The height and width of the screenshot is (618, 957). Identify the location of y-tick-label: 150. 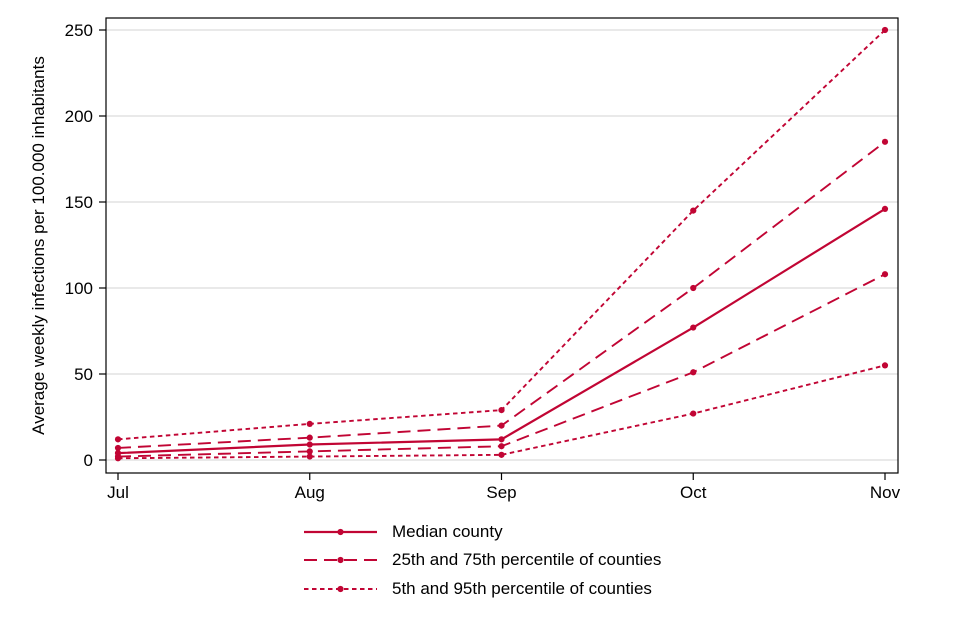
(79, 202).